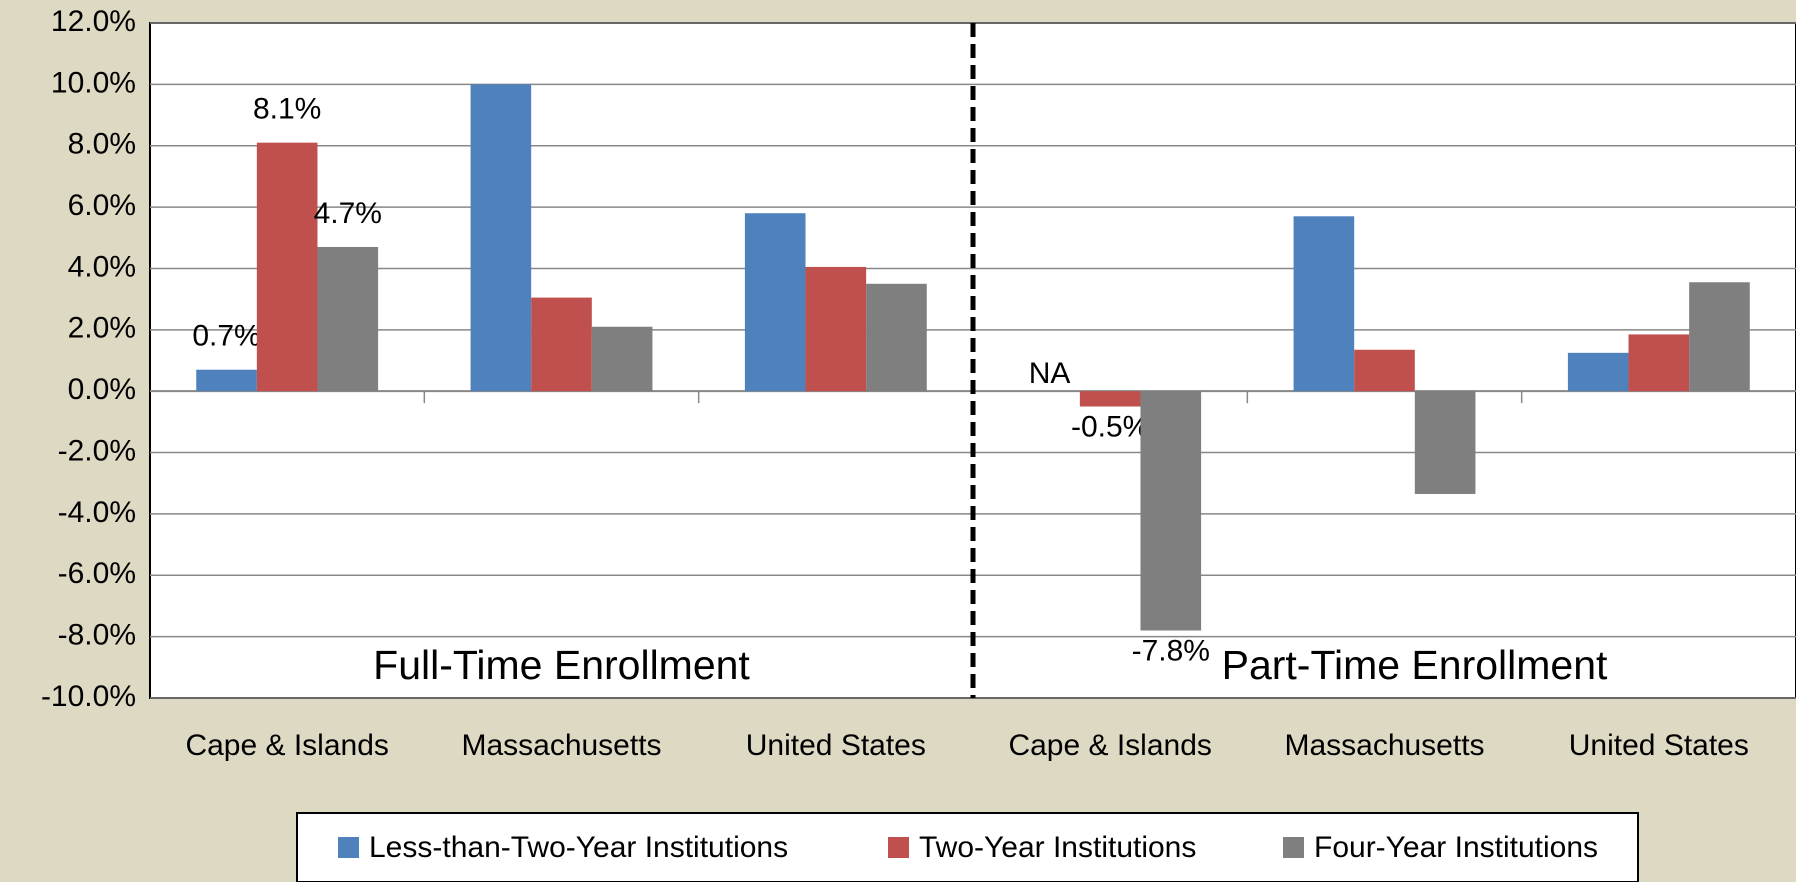 Image resolution: width=1796 pixels, height=882 pixels. Describe the element at coordinates (102, 266) in the screenshot. I see `y-tick-label: 4.0%` at that location.